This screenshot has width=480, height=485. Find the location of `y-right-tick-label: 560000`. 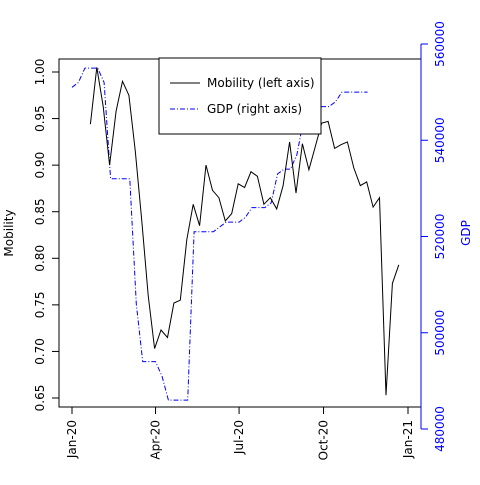

y-right-tick-label: 560000 is located at coordinates (440, 44).